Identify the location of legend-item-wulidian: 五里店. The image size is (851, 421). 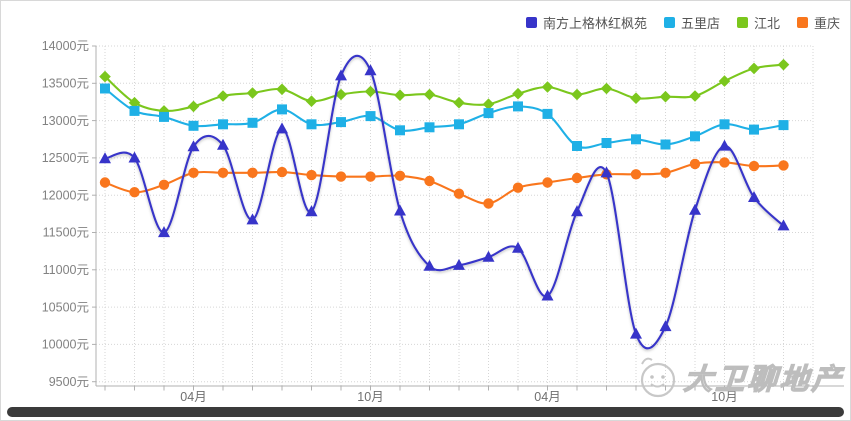
(691, 22).